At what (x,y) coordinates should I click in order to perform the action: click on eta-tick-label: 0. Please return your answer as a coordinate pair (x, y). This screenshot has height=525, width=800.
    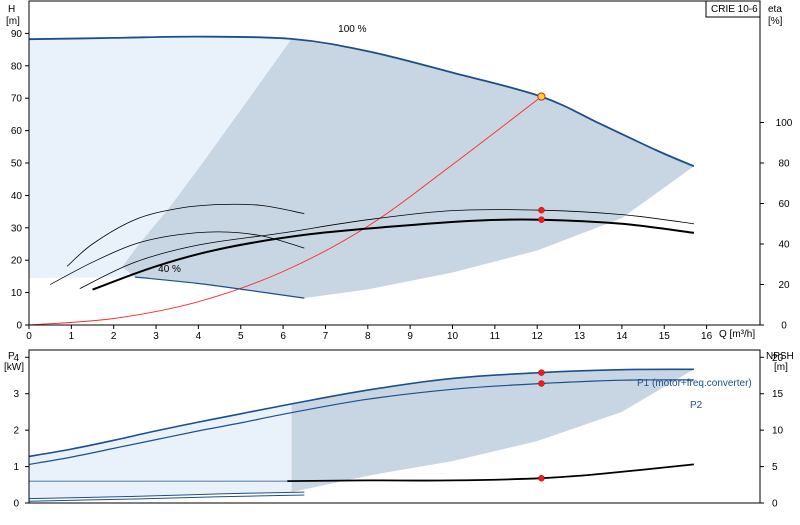
    Looking at the image, I should click on (784, 326).